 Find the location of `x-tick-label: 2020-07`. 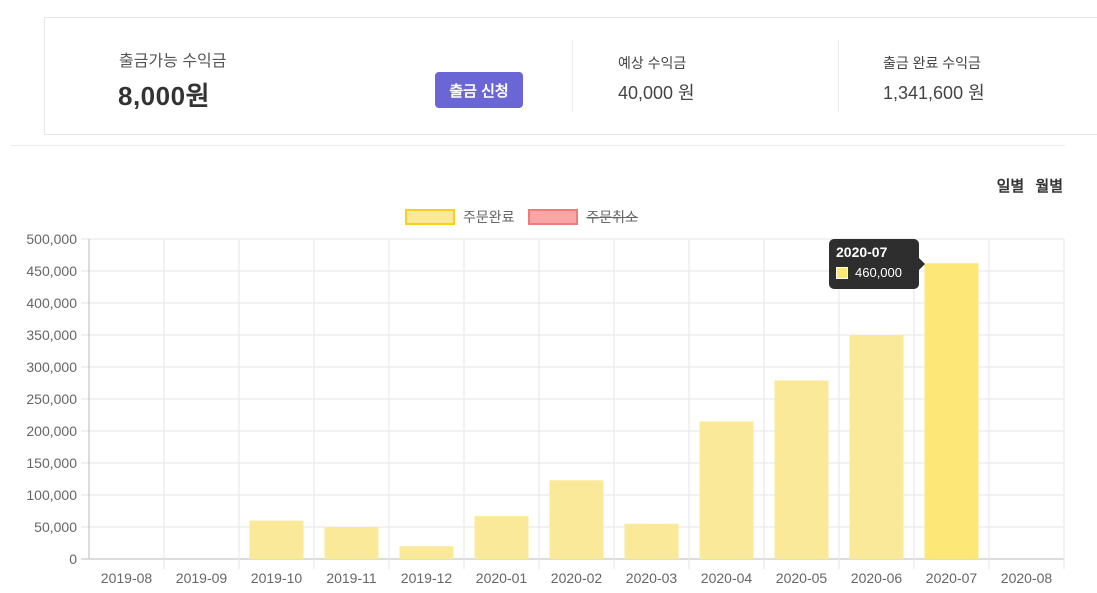

x-tick-label: 2020-07 is located at coordinates (952, 578).